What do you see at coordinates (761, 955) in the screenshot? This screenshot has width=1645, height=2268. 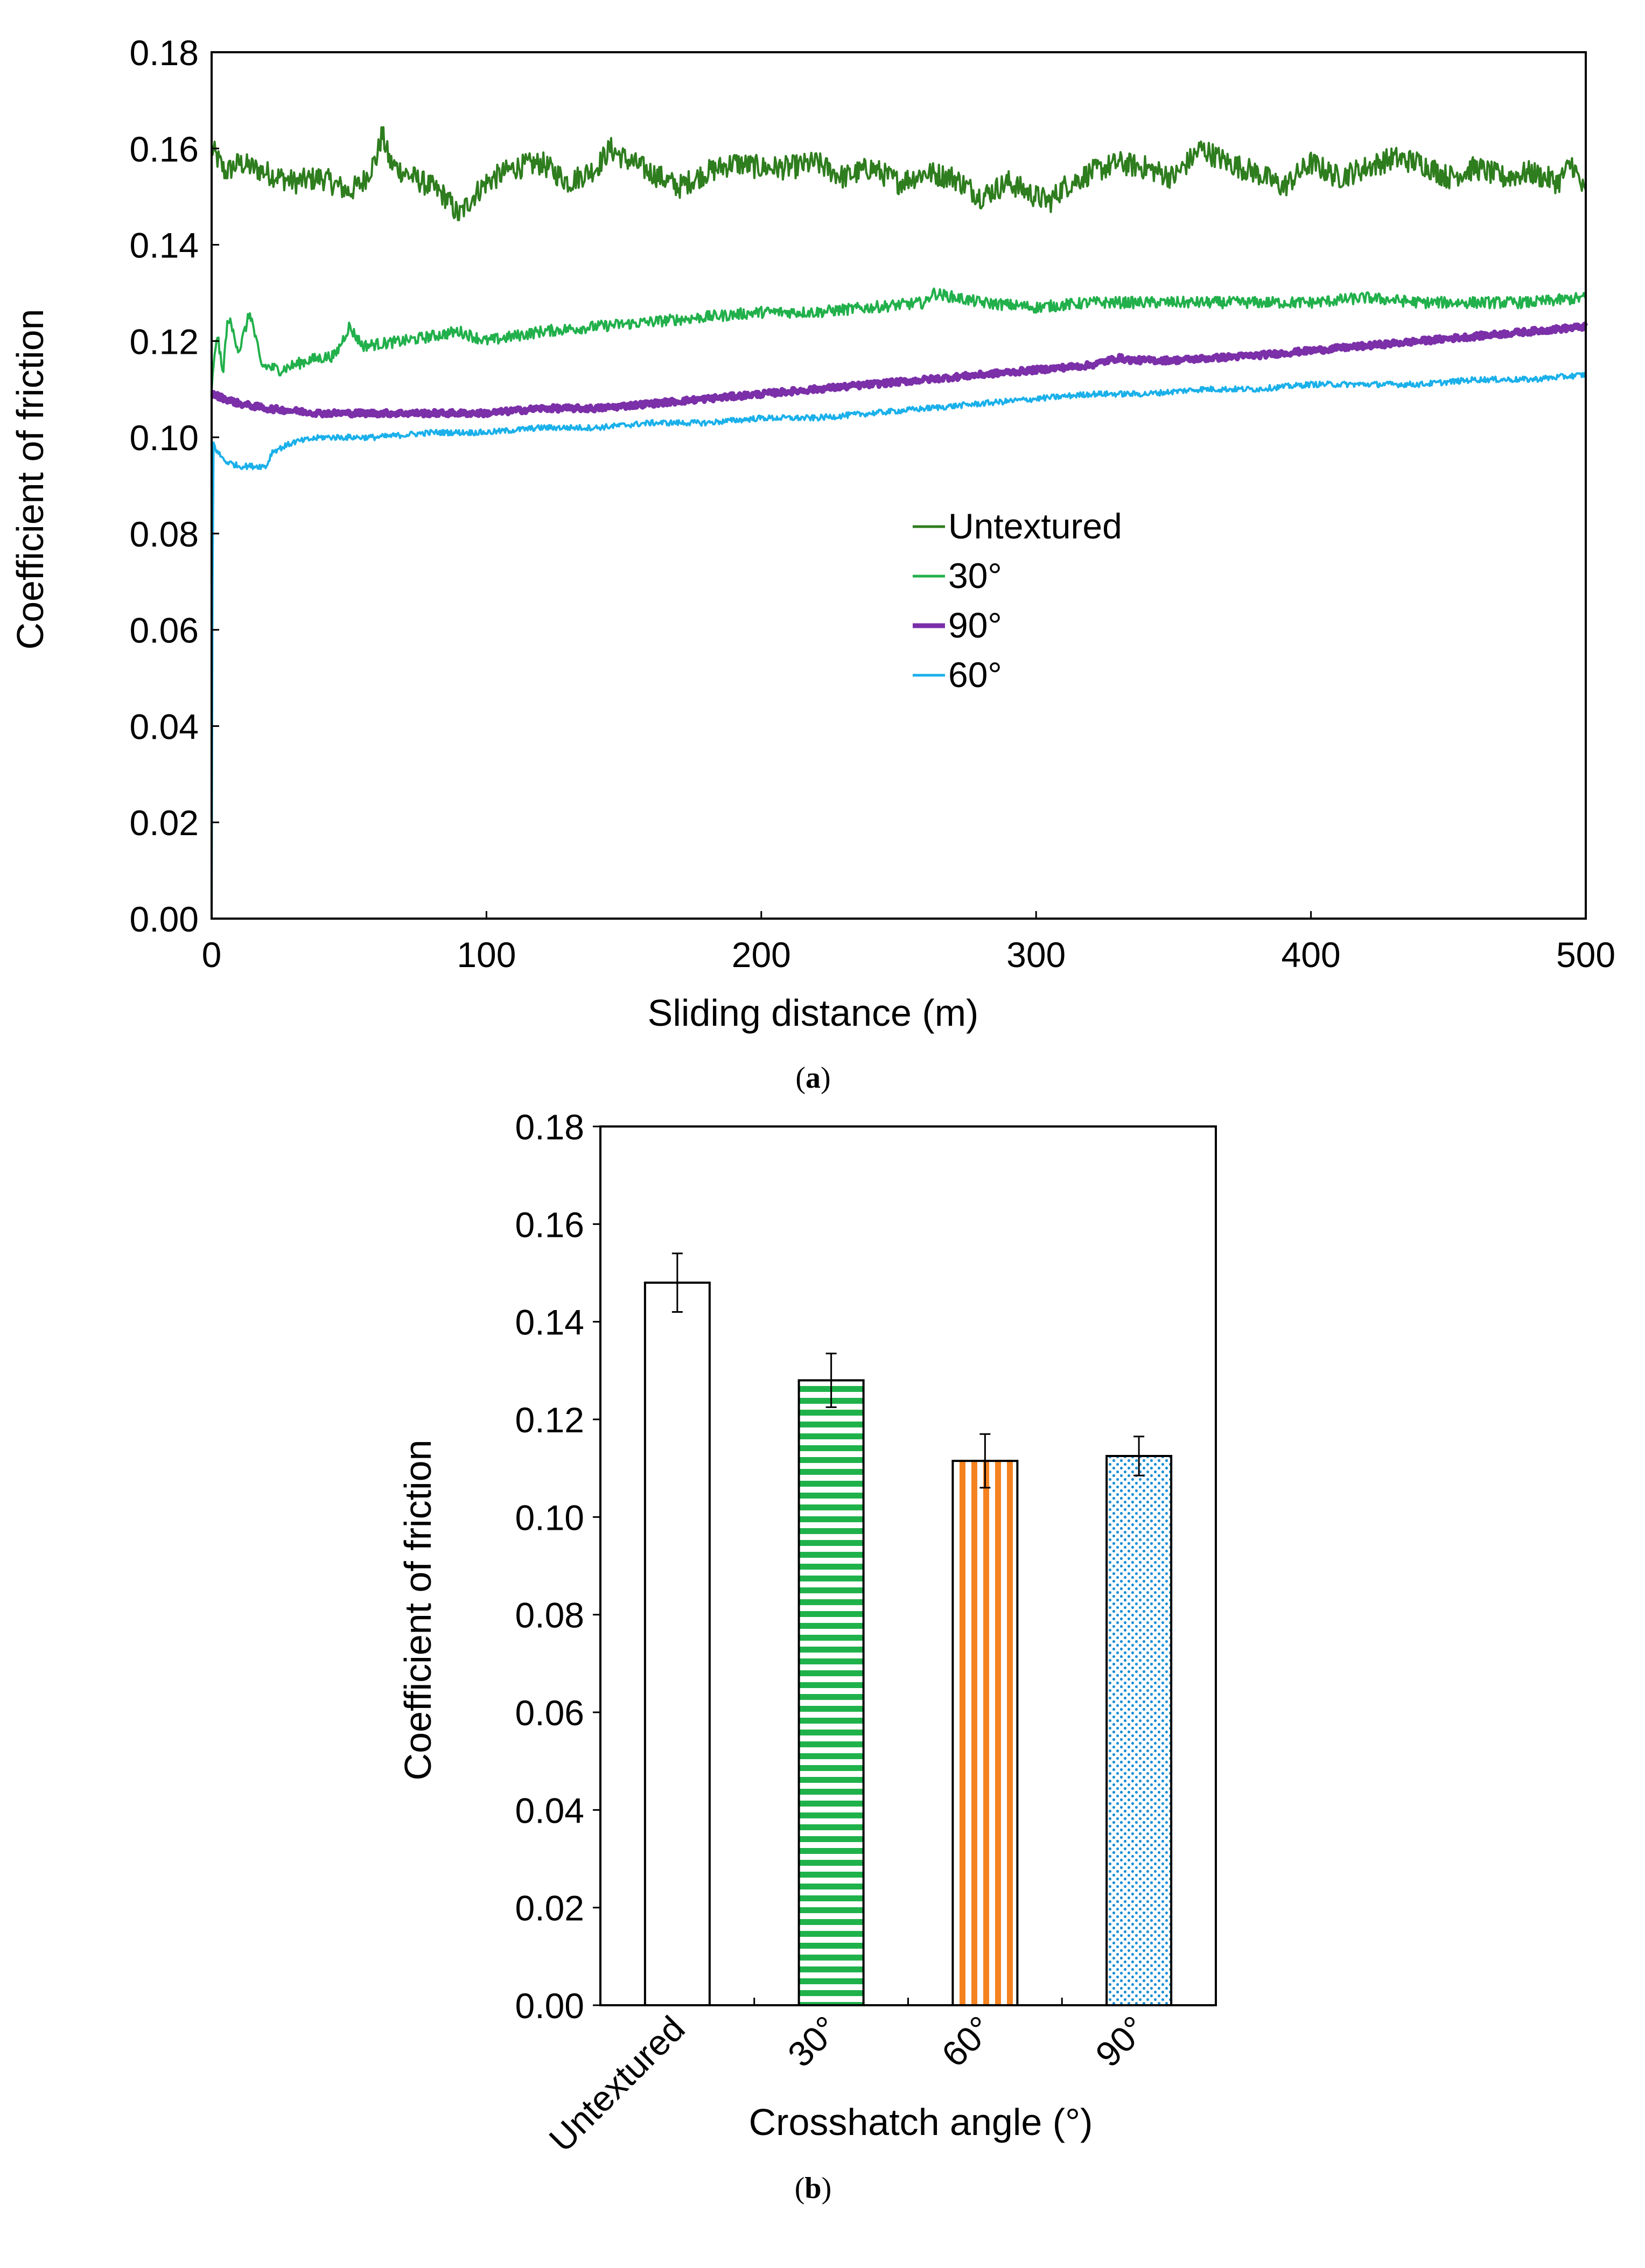 I see `x-tick-label: 200` at bounding box center [761, 955].